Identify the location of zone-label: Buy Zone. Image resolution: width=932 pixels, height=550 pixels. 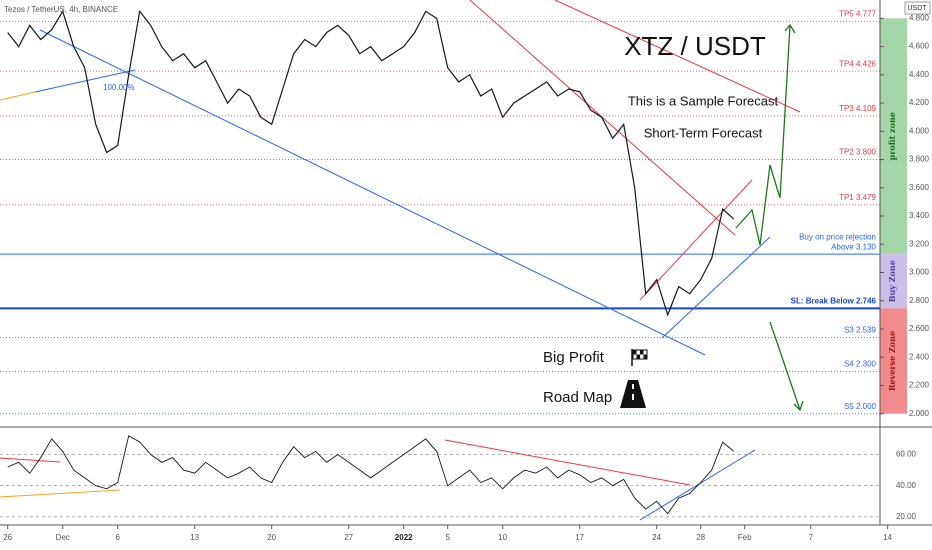
(892, 281).